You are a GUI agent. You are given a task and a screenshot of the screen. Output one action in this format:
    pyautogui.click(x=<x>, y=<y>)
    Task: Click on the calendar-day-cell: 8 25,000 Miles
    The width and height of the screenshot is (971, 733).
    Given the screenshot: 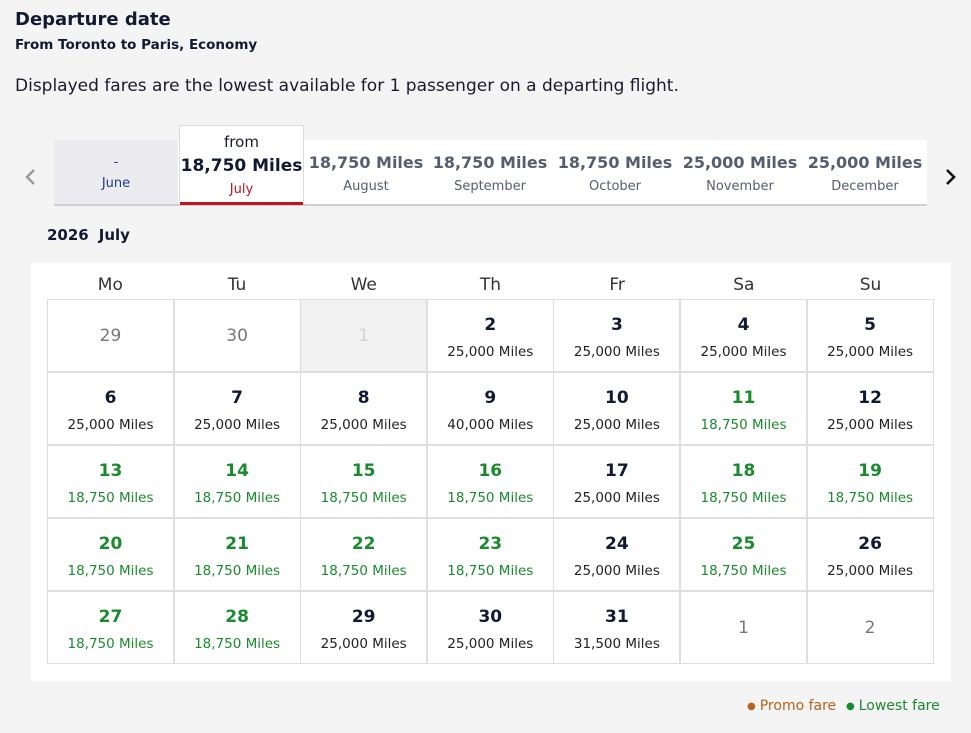 What is the action you would take?
    pyautogui.click(x=364, y=408)
    